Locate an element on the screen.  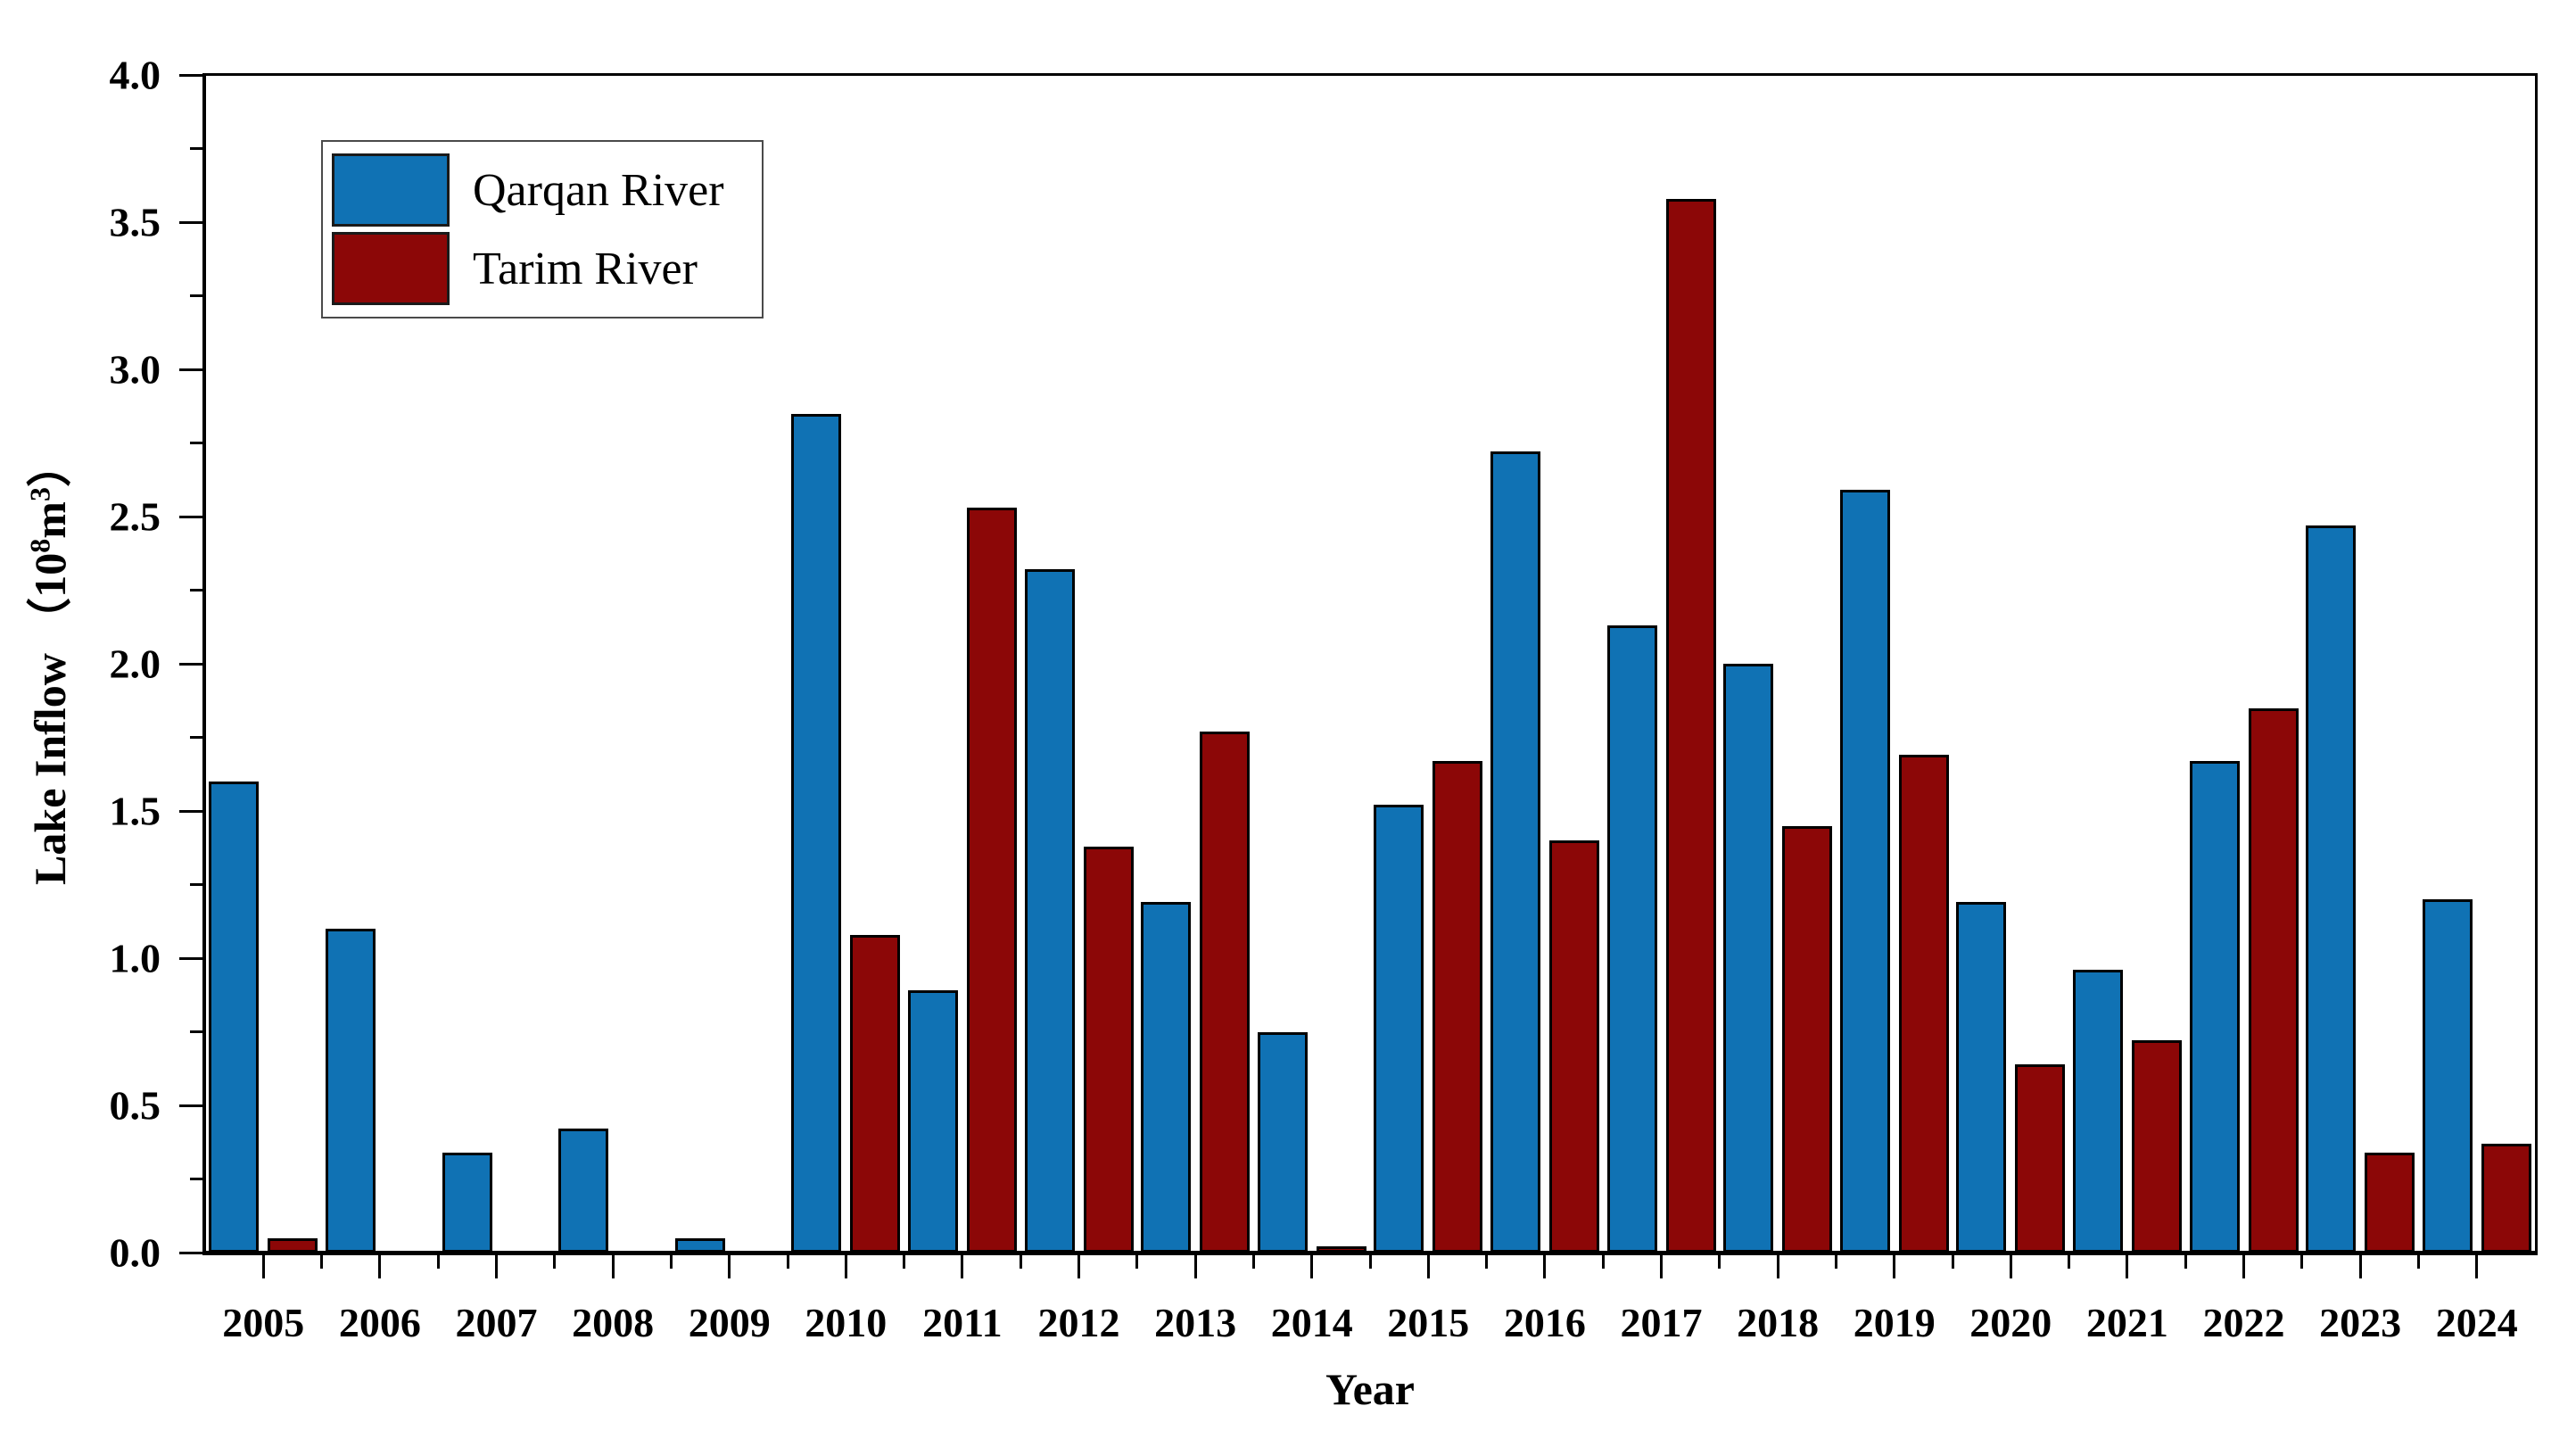
legend-item-tarim: Tarim River is located at coordinates (515, 269).